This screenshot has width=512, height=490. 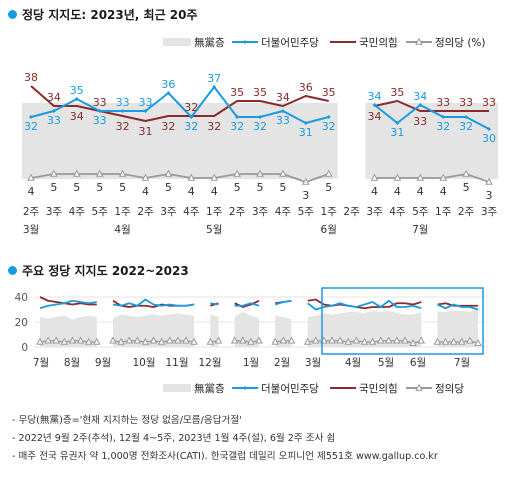 What do you see at coordinates (122, 230) in the screenshot?
I see `month-label: 4월` at bounding box center [122, 230].